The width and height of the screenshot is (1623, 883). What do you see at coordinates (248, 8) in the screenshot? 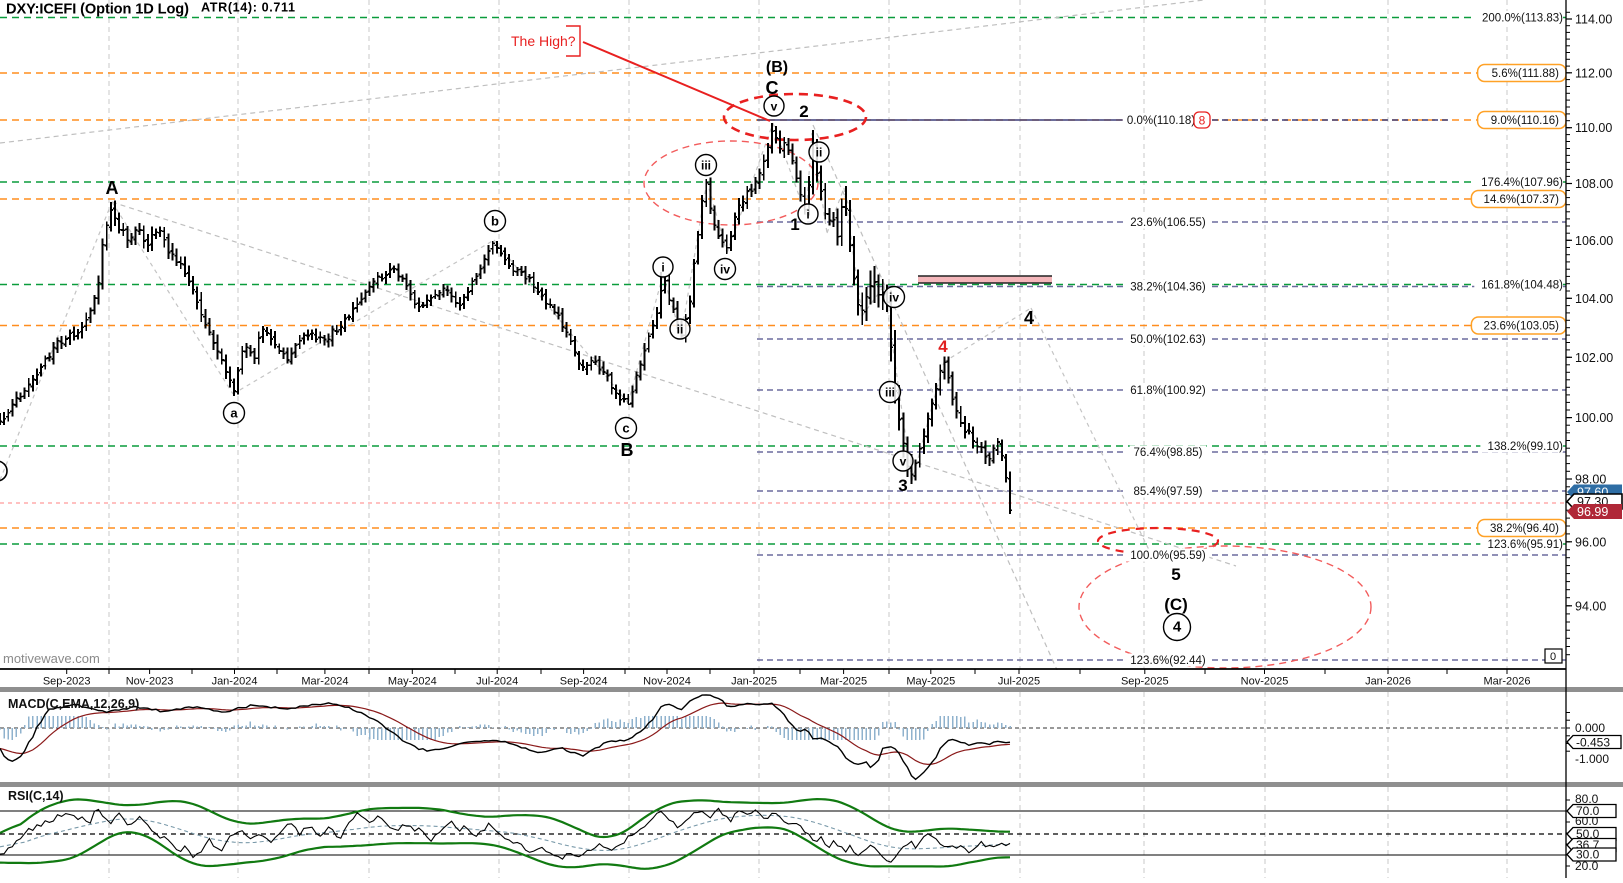
I see `svg-text: ATR(14): 0.711` at bounding box center [248, 8].